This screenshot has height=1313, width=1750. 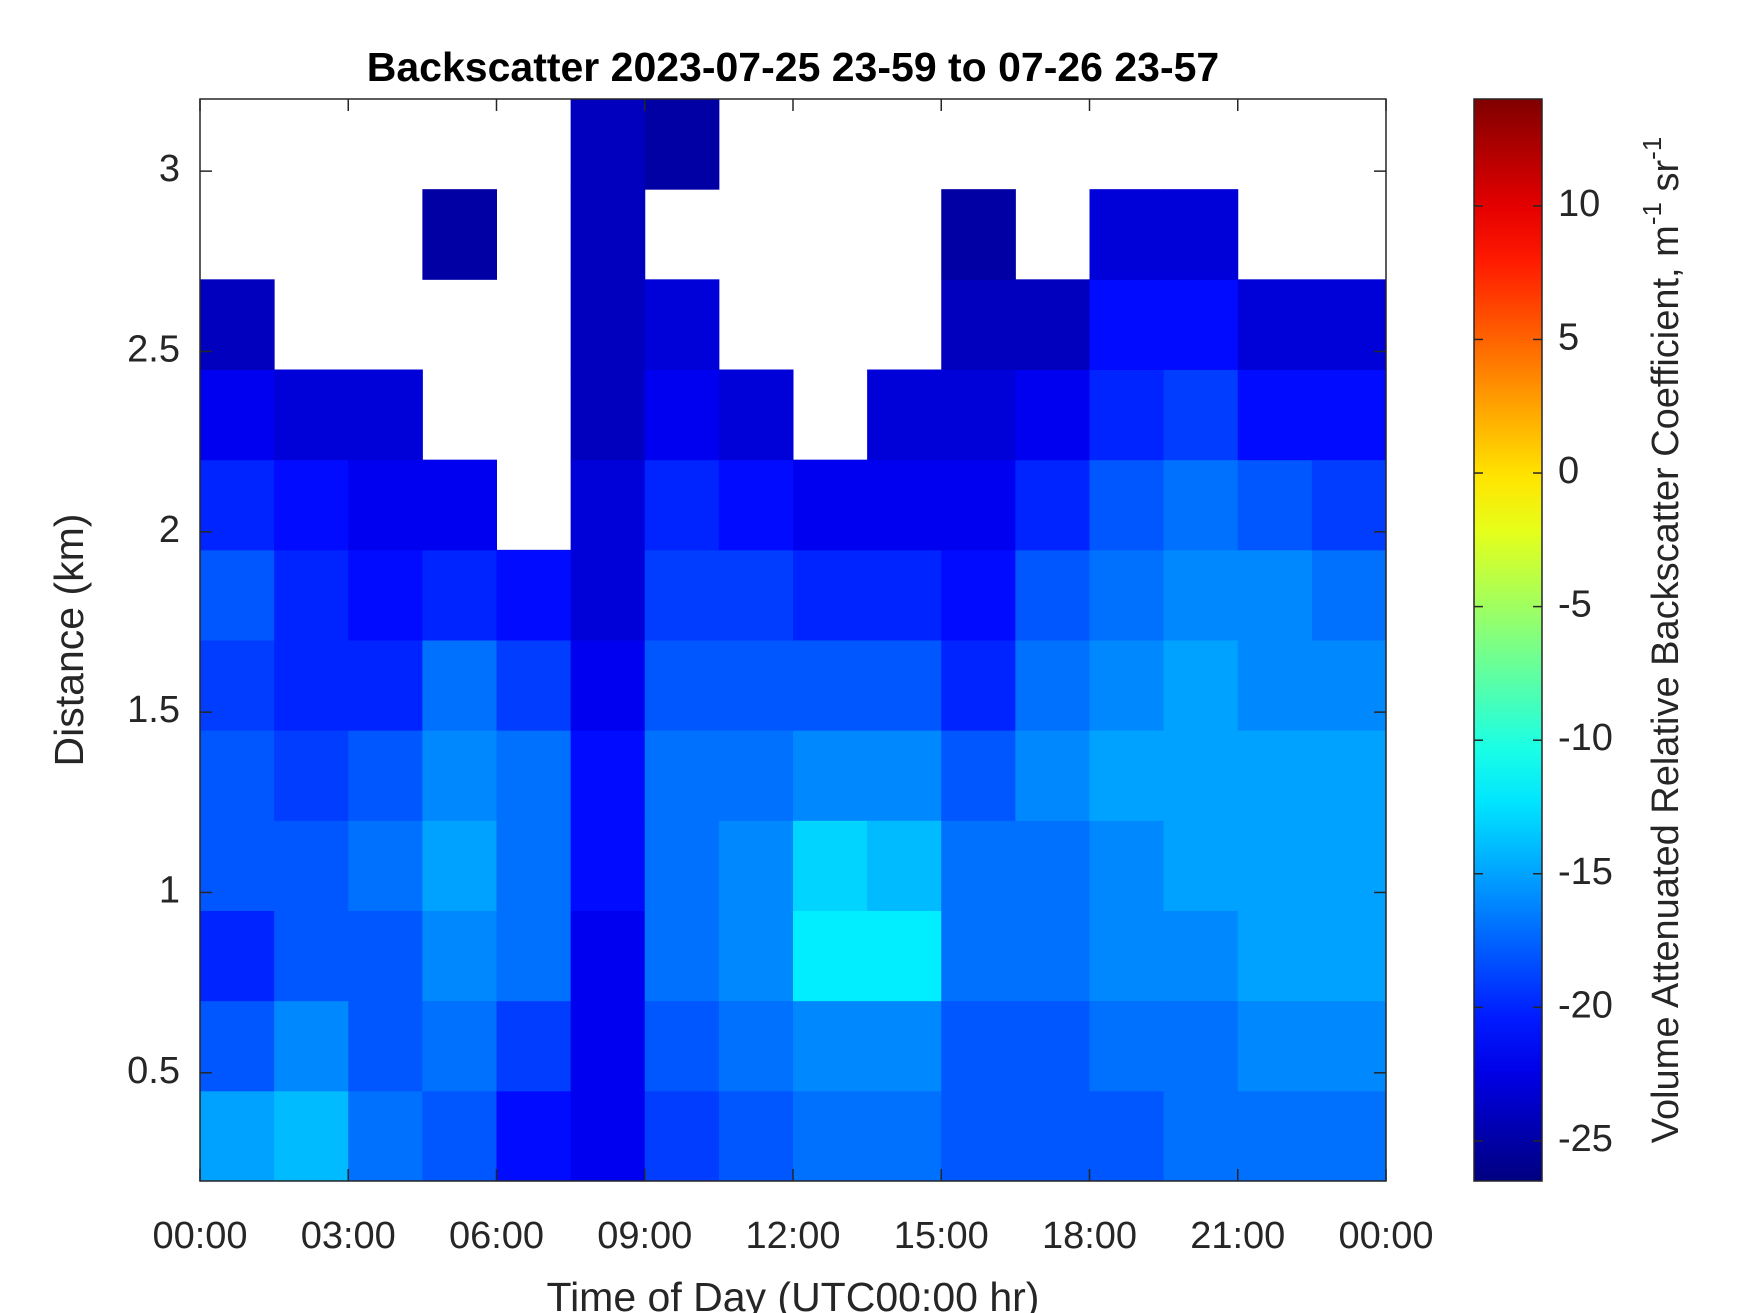 What do you see at coordinates (1585, 1005) in the screenshot?
I see `colorbar-tick-label: -20` at bounding box center [1585, 1005].